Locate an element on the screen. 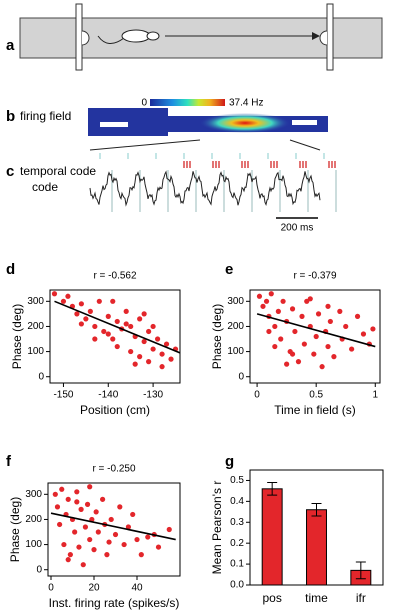 This screenshot has width=400, height=616. panel-letter: c is located at coordinates (10, 171).